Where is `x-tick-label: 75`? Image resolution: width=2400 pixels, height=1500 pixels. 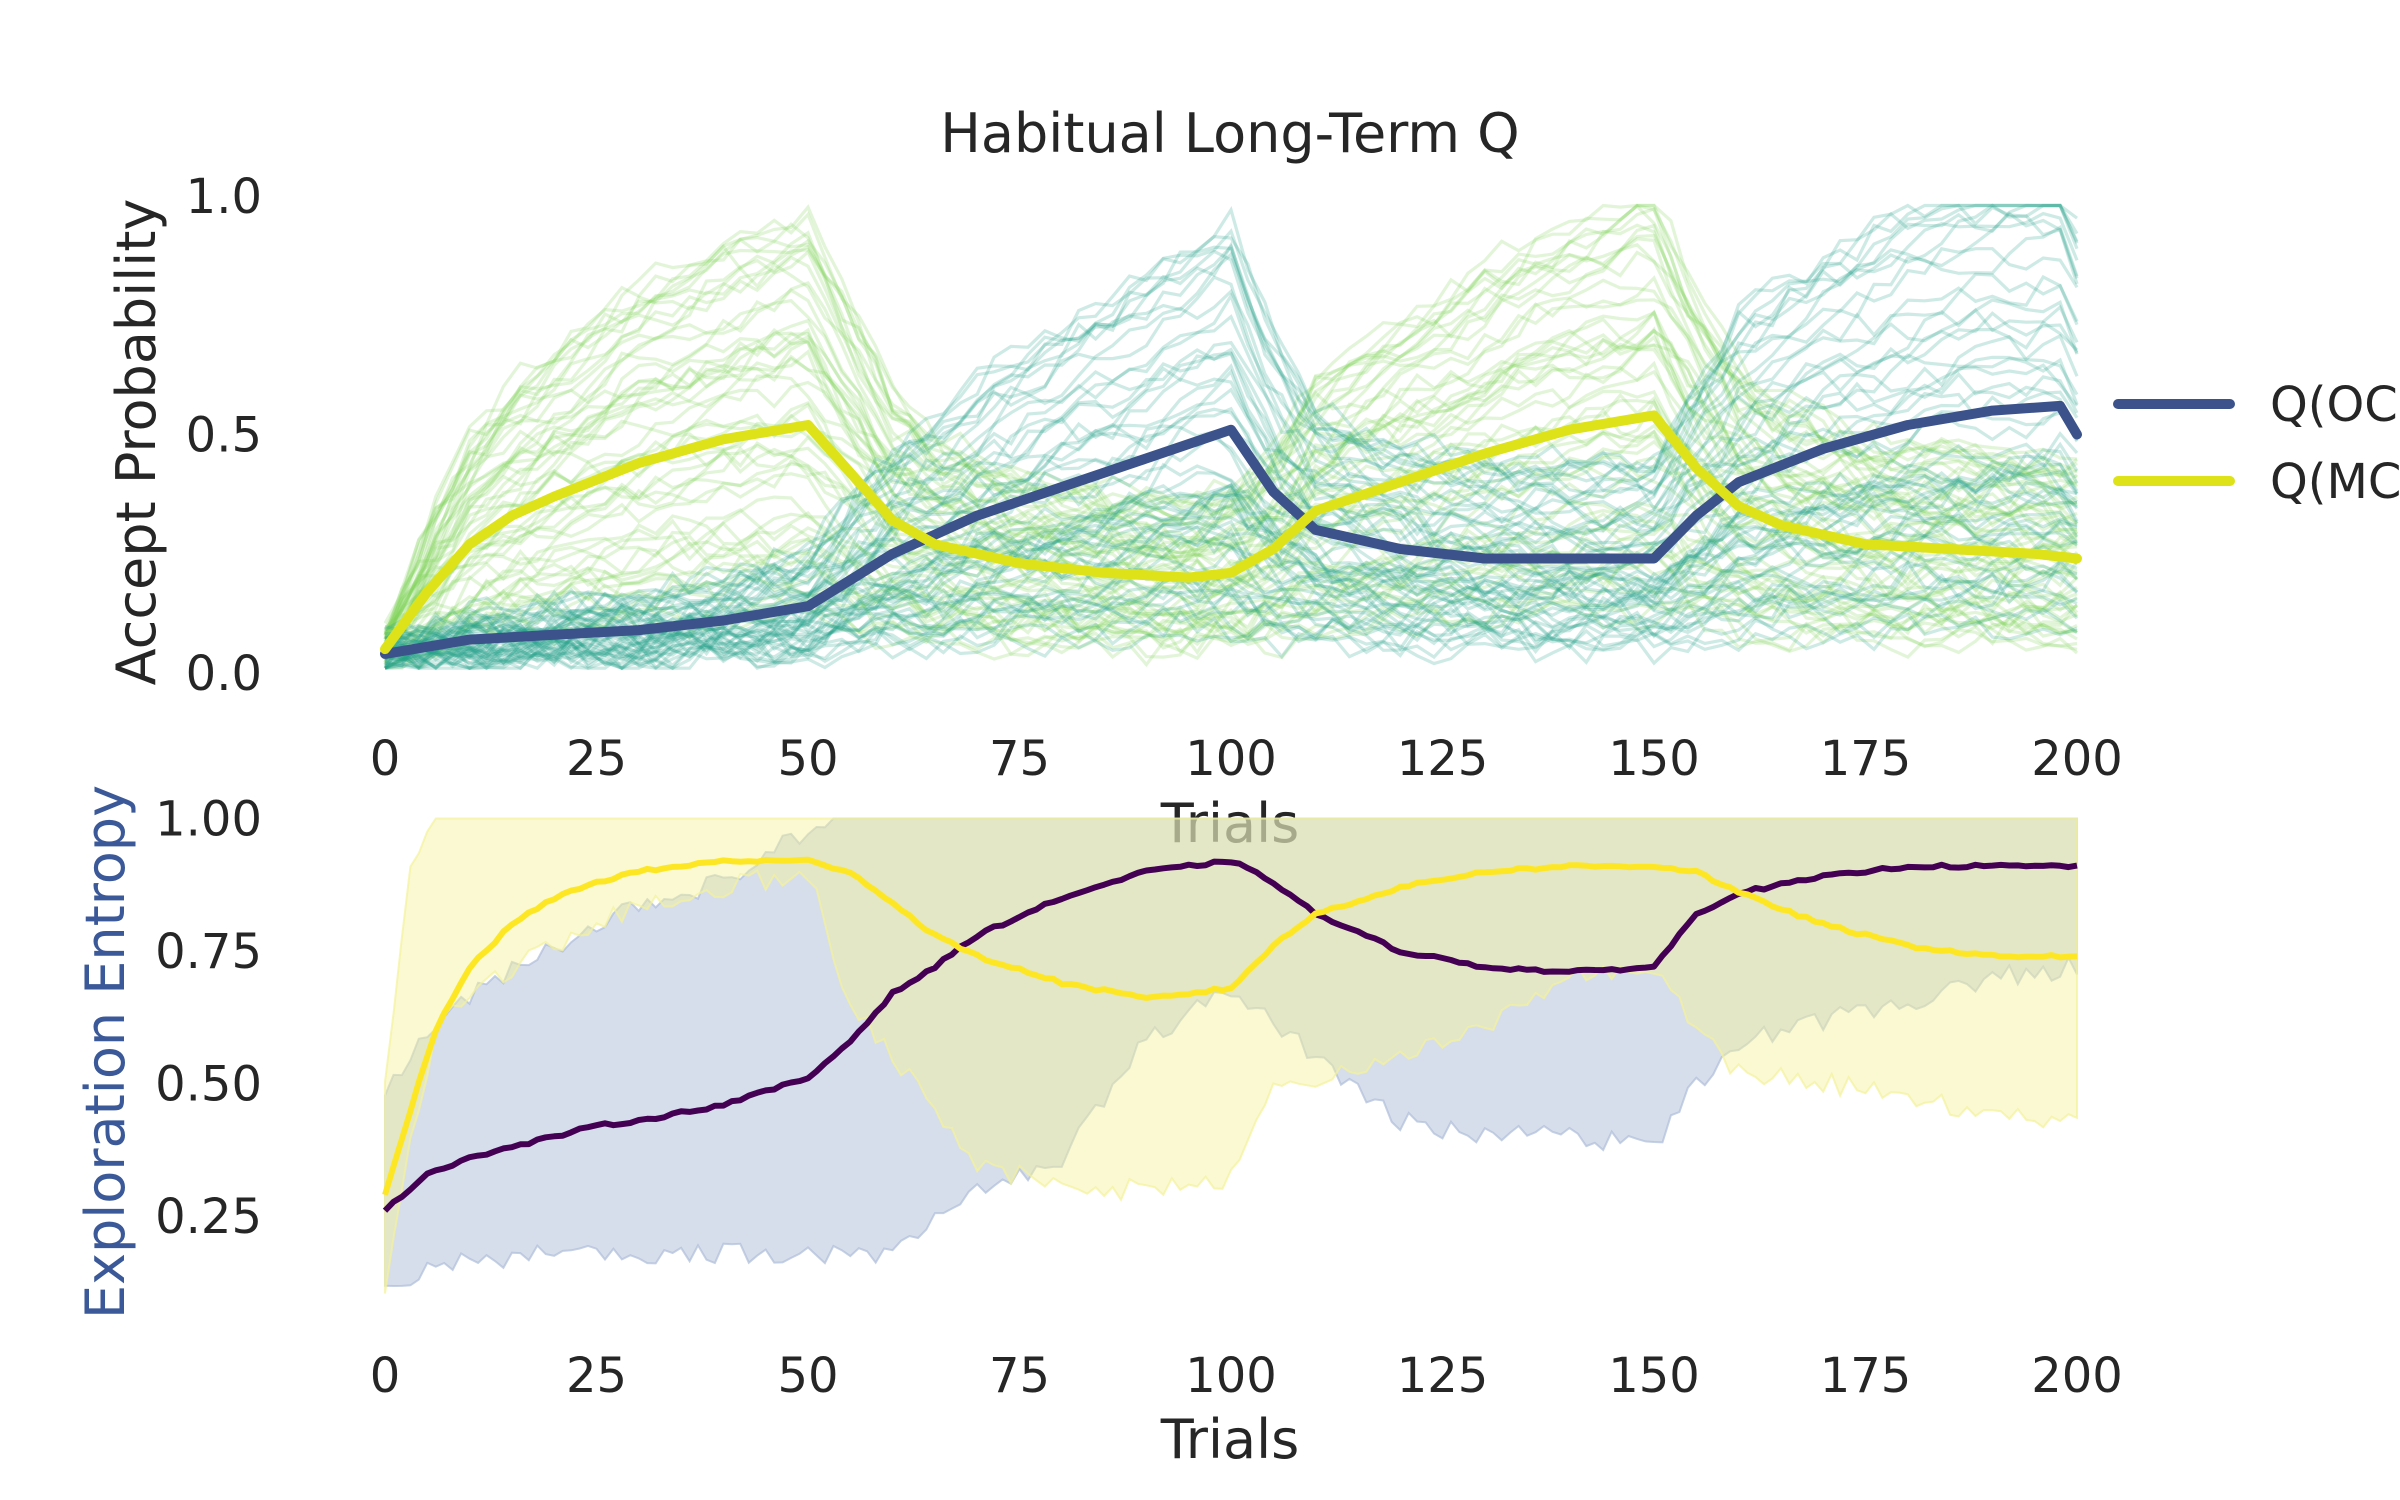 x-tick-label: 75 is located at coordinates (1019, 1376).